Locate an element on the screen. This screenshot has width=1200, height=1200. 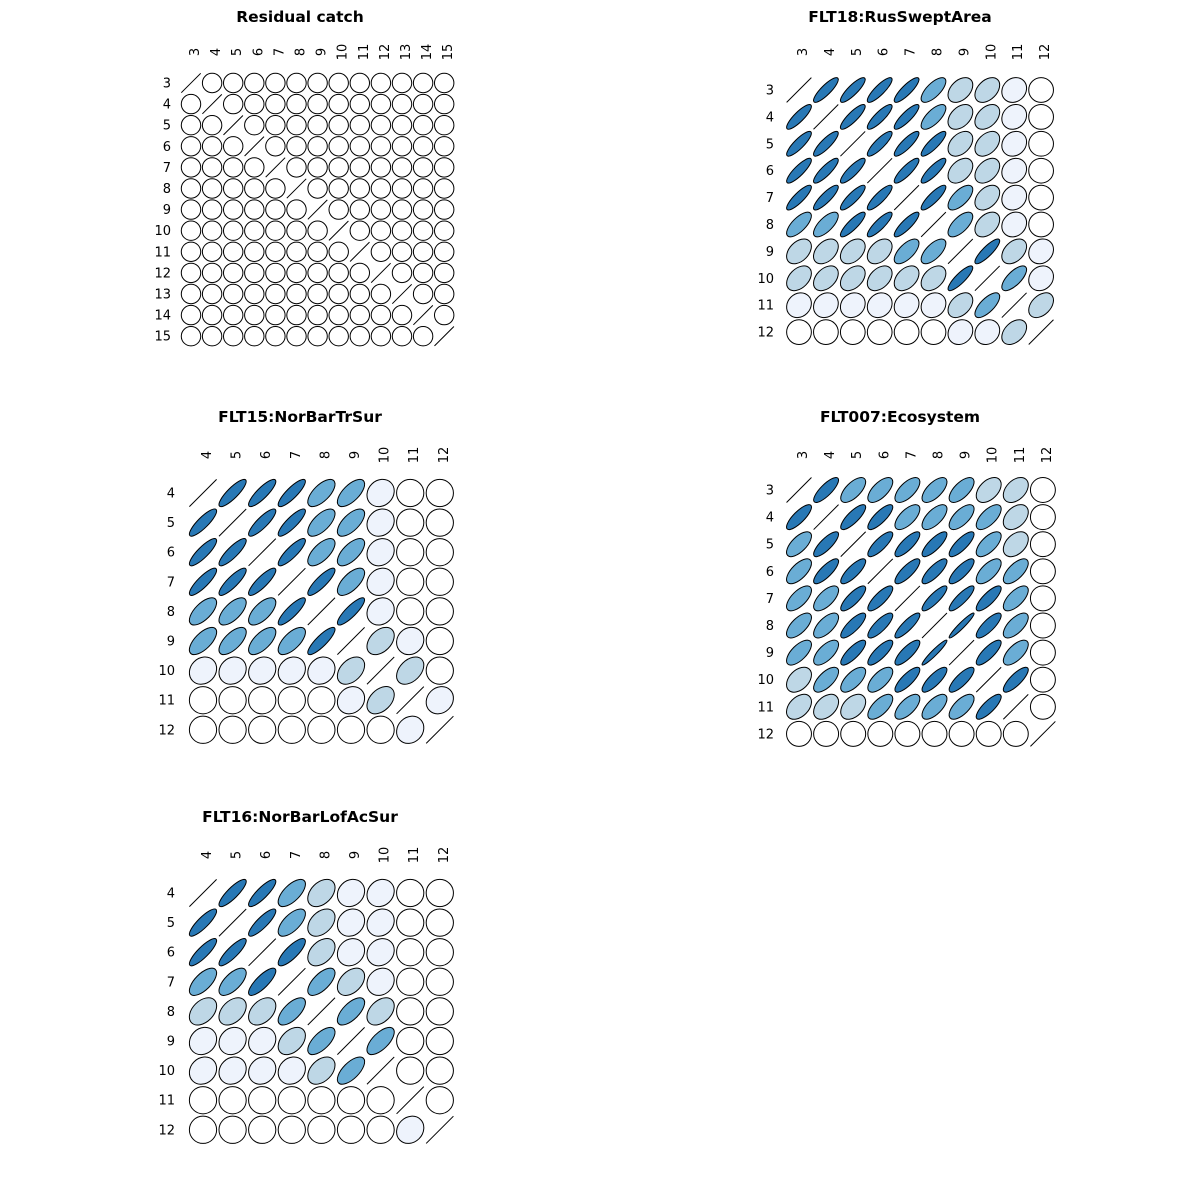
column-tick-label: 5 is located at coordinates (857, 52).